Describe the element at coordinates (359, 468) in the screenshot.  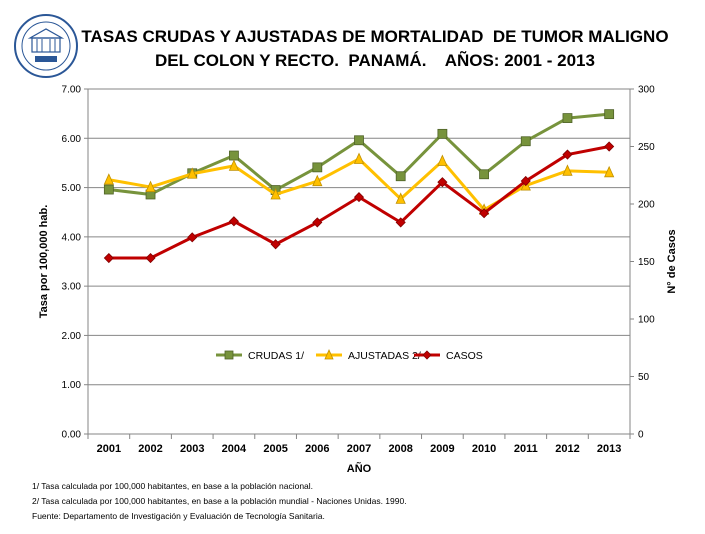
I see `x-axis-title: AÑO` at that location.